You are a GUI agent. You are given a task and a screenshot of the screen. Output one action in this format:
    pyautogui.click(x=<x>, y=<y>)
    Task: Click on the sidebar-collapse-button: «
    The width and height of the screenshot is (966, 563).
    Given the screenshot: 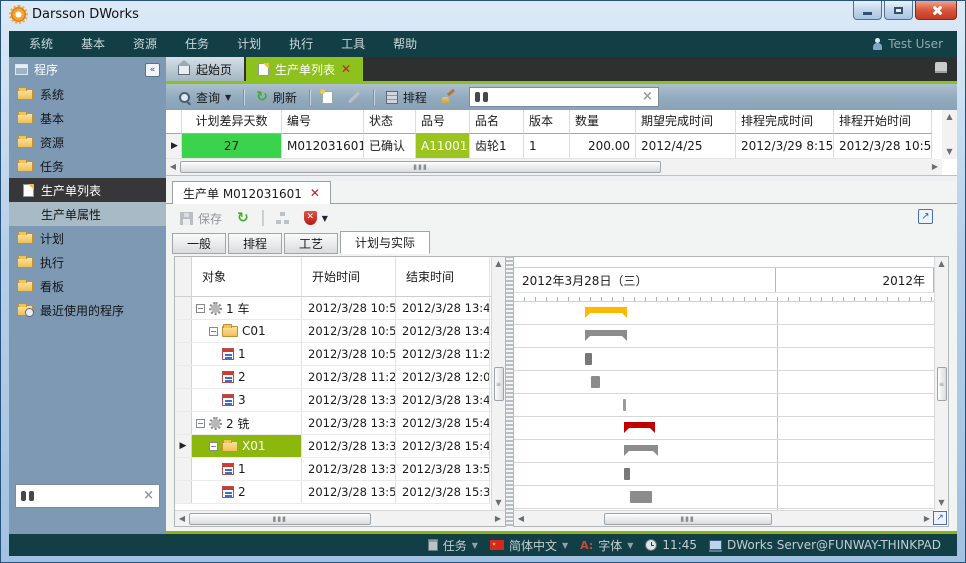 What is the action you would take?
    pyautogui.click(x=152, y=69)
    